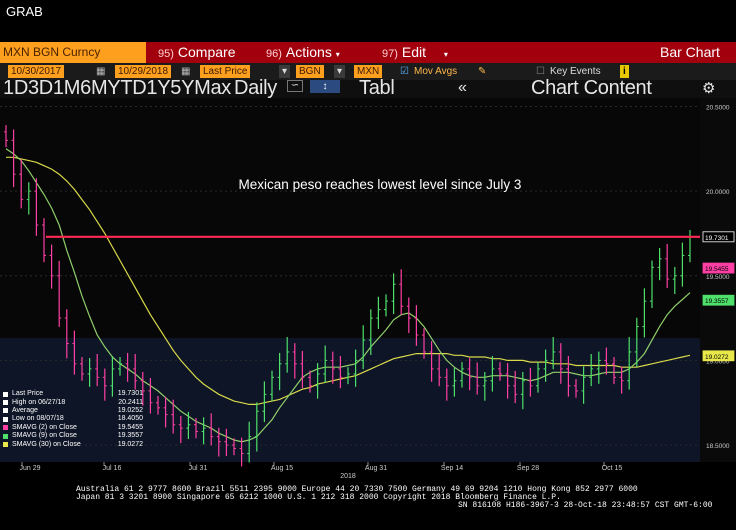  What do you see at coordinates (690, 52) in the screenshot?
I see `chart-type-label: Bar Chart` at bounding box center [690, 52].